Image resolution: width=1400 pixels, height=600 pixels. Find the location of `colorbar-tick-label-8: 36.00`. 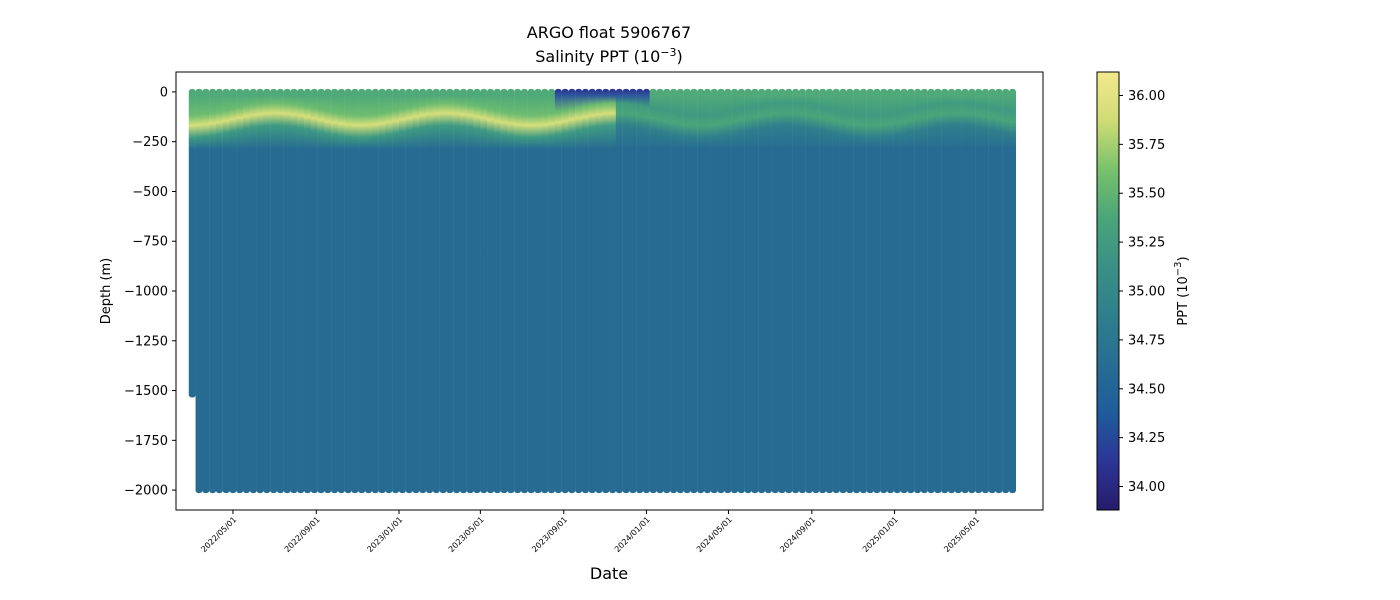

colorbar-tick-label-8: 36.00 is located at coordinates (1146, 96).